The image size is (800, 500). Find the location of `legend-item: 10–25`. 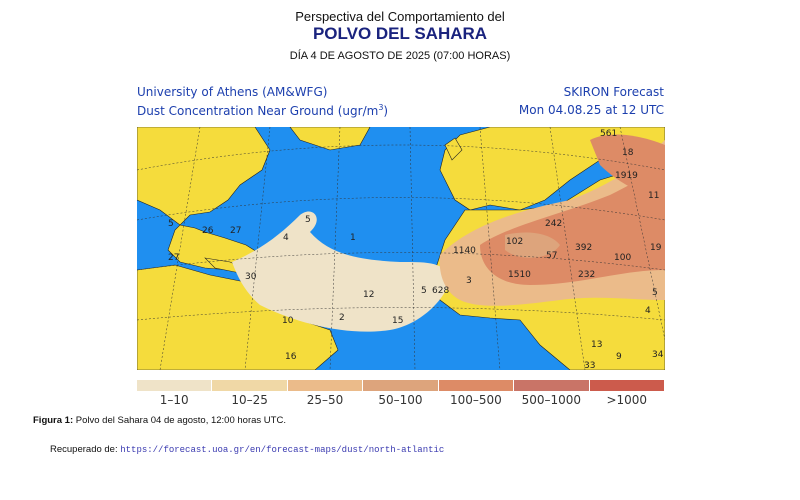

legend-item: 10–25 is located at coordinates (249, 393).